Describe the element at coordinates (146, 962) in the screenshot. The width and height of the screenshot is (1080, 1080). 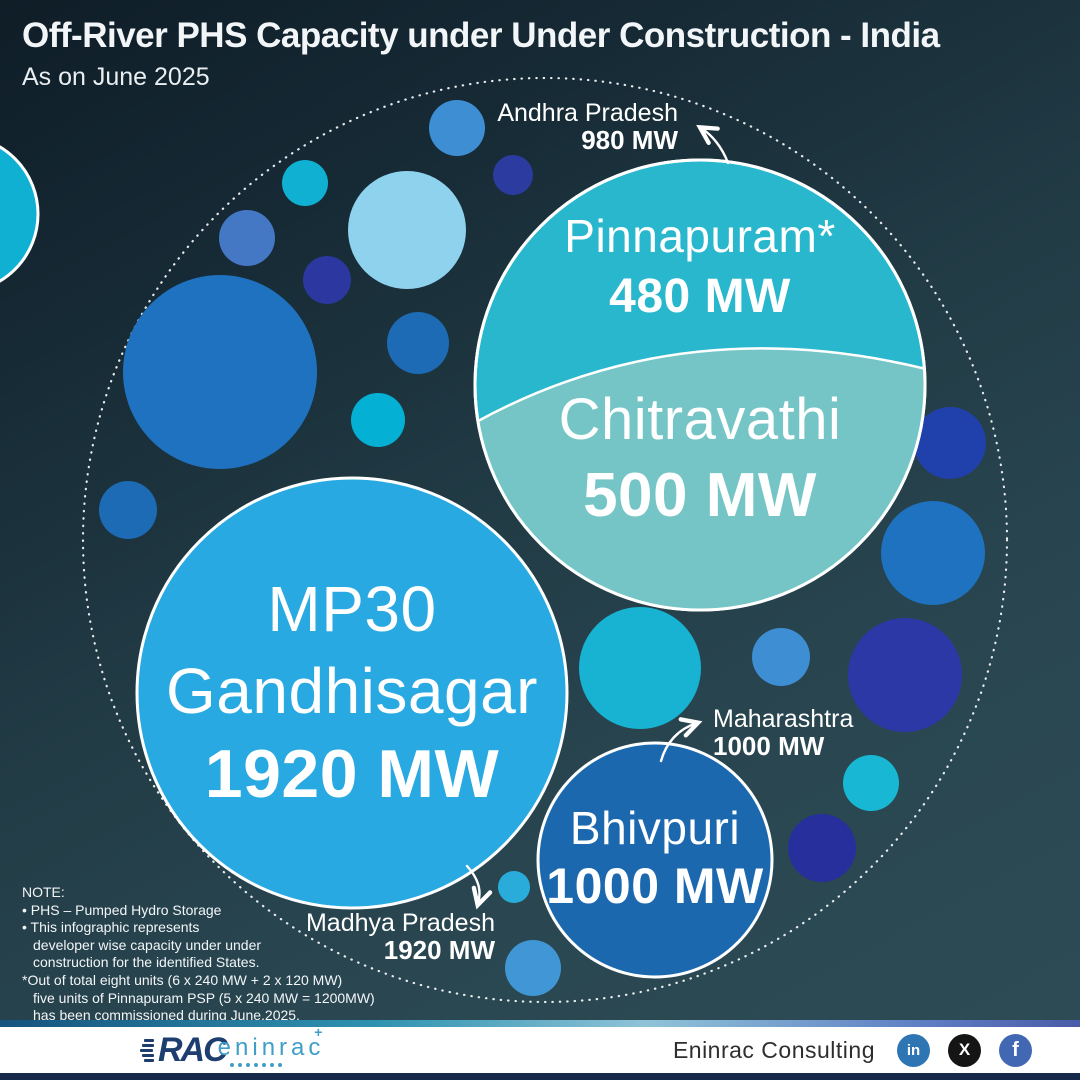
I see `note-line: construction for the identified States.` at that location.